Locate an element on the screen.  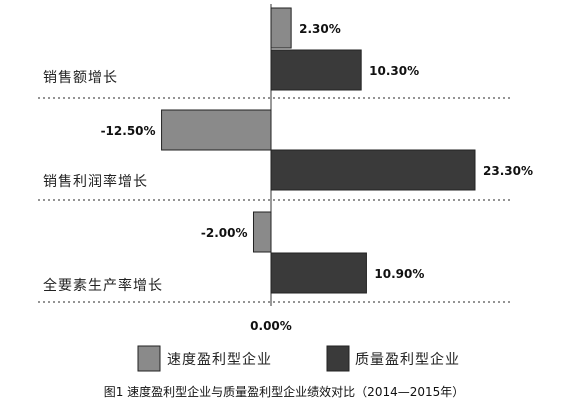
category-label: 销售利润率增长 is located at coordinates (95, 181).